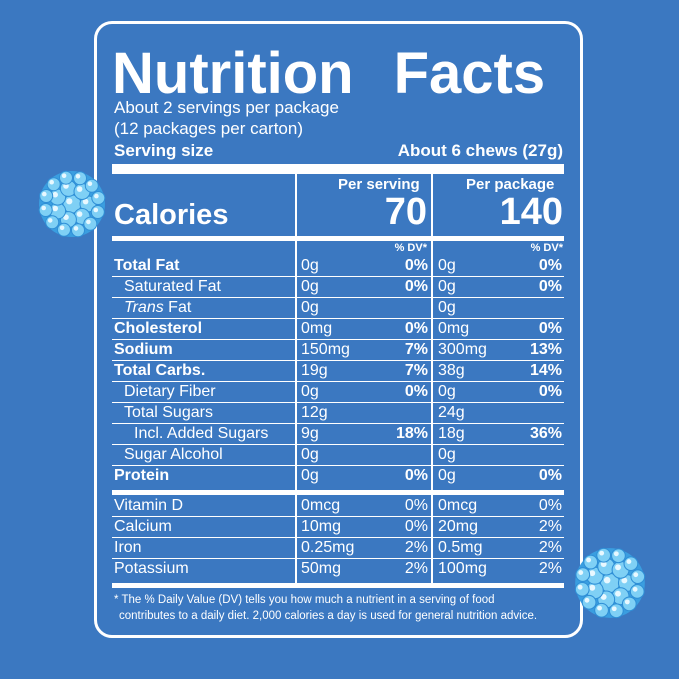  What do you see at coordinates (143, 526) in the screenshot?
I see `vitamin-name-text: Calcium` at bounding box center [143, 526].